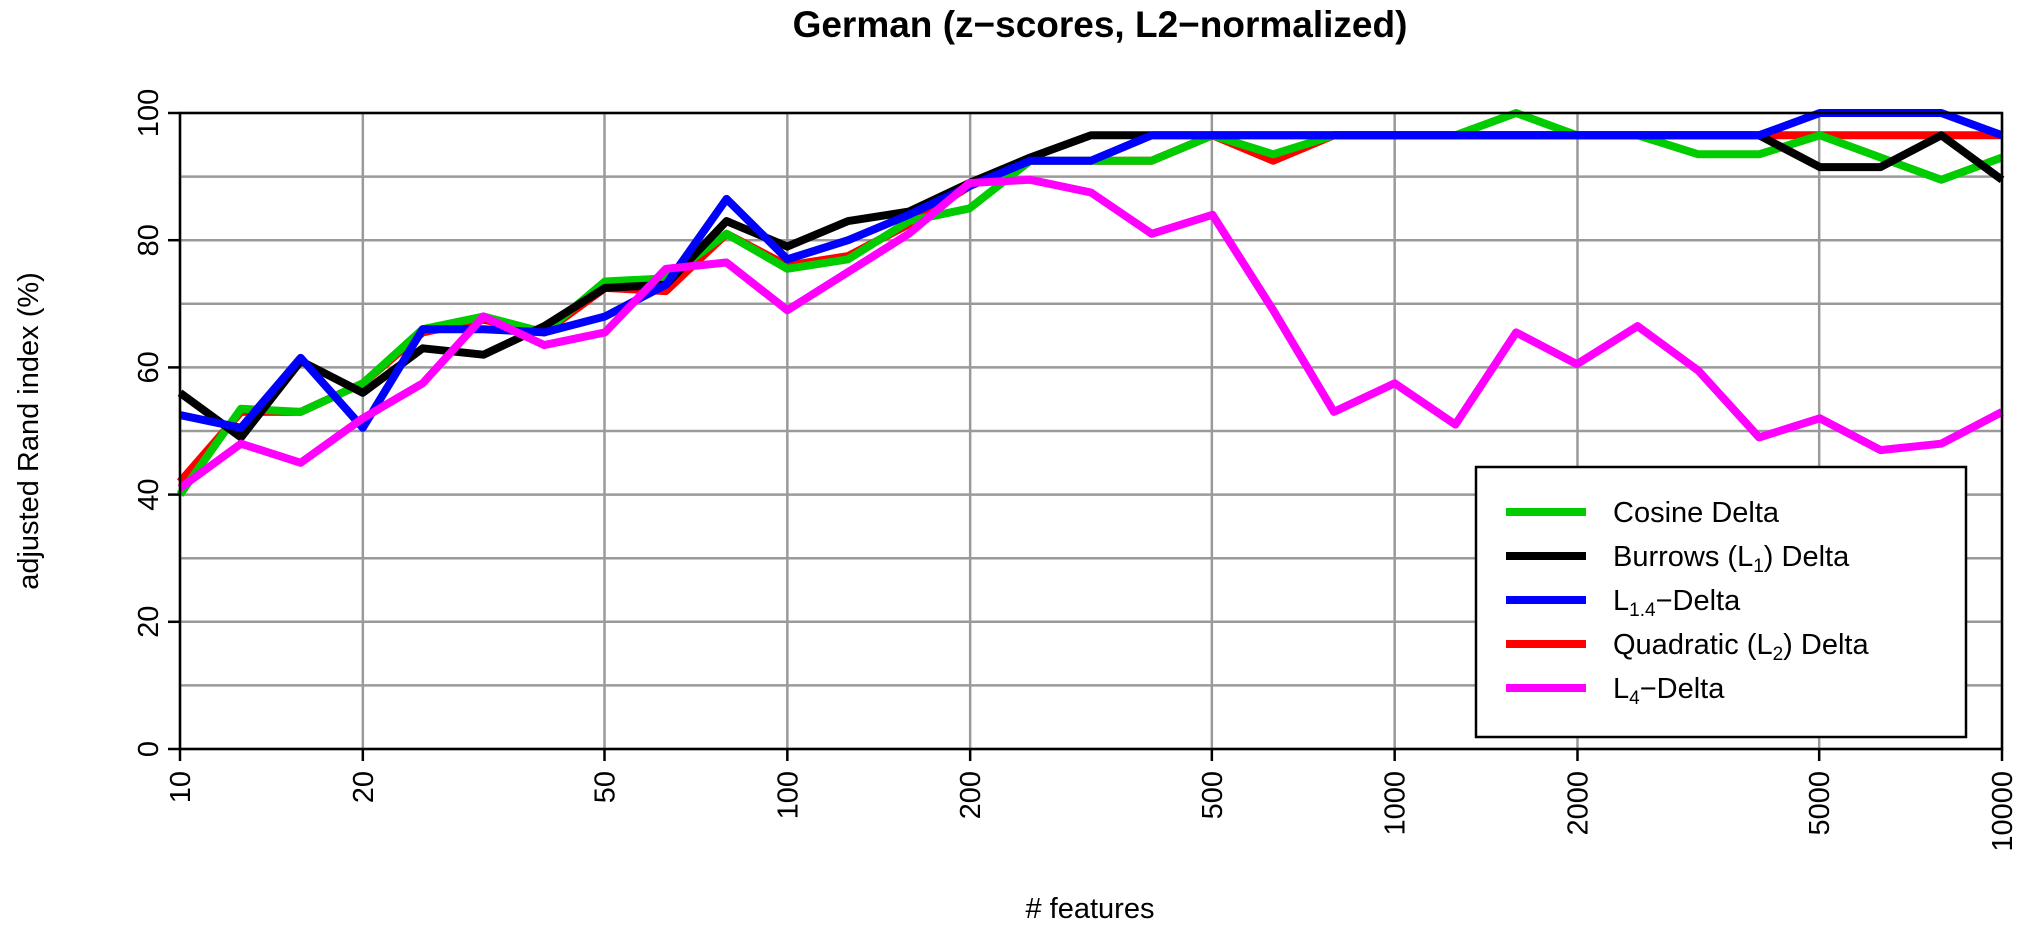 This screenshot has width=2017, height=933. I want to click on y-tick-label: 100, so click(149, 113).